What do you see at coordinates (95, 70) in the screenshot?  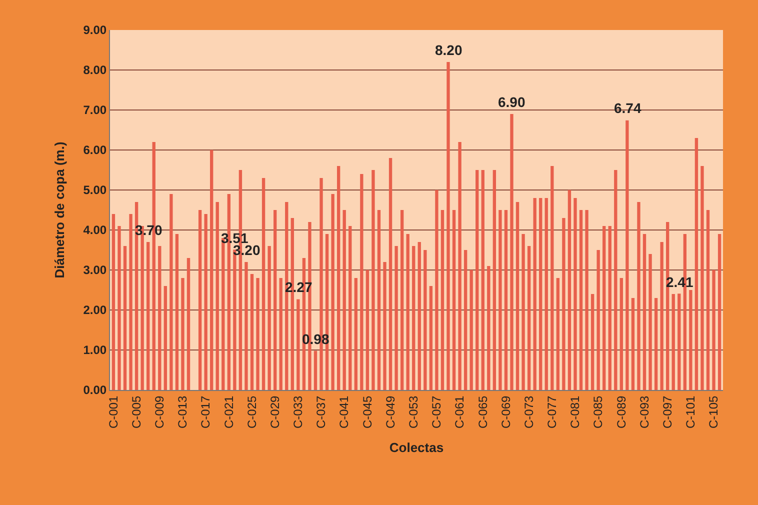 I see `y-tick-label: 8.00` at bounding box center [95, 70].